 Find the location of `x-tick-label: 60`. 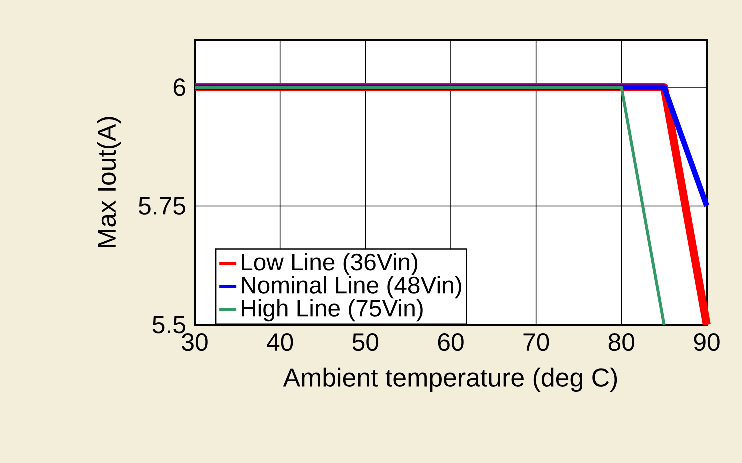

x-tick-label: 60 is located at coordinates (451, 342).